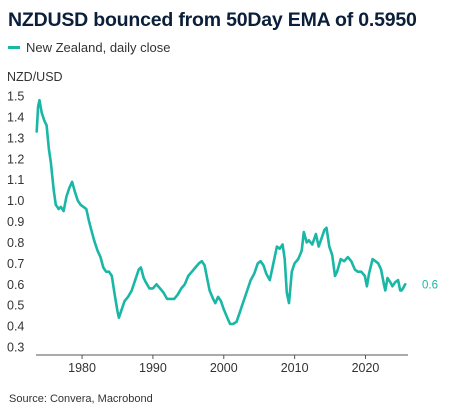 This screenshot has width=453, height=417. What do you see at coordinates (82, 368) in the screenshot?
I see `x-tick-label: 1980` at bounding box center [82, 368].